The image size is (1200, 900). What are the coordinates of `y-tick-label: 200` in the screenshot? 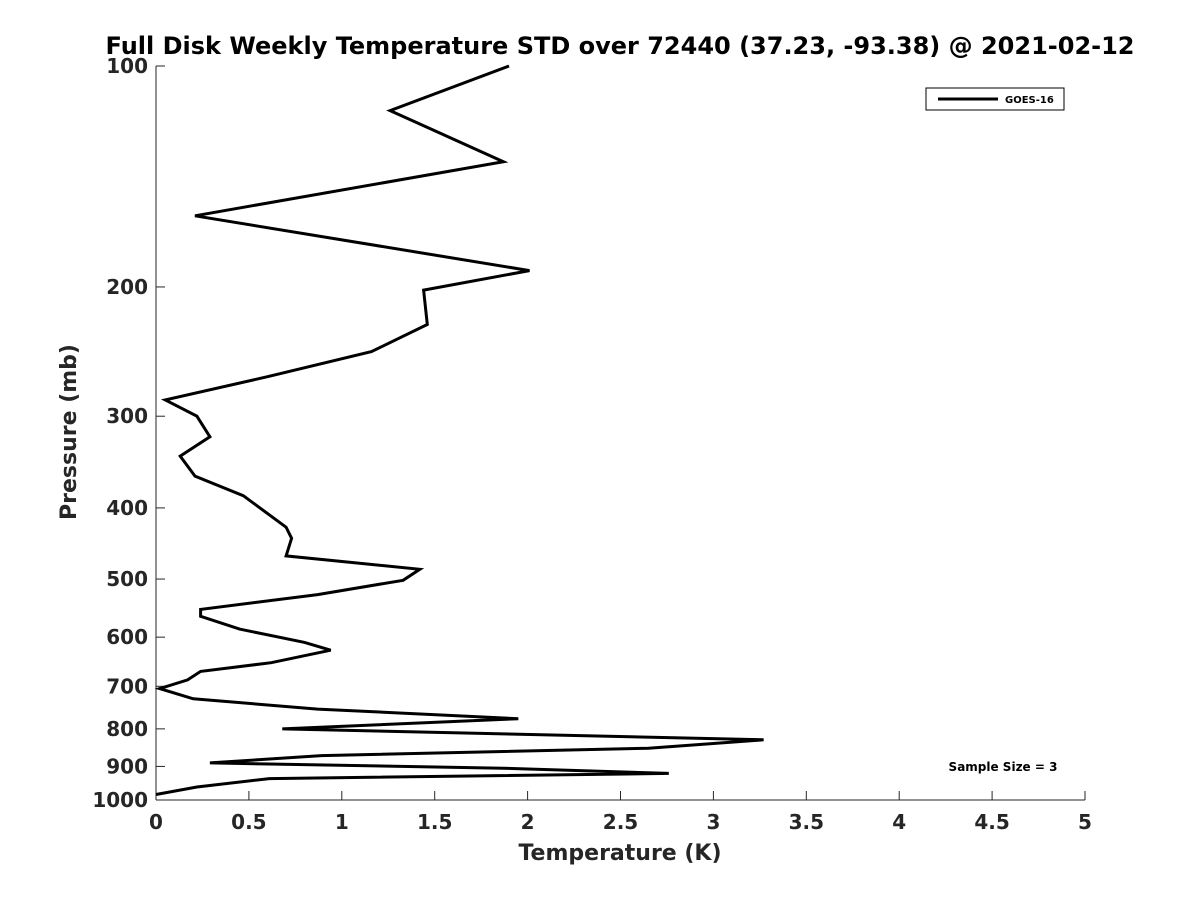 It's located at (127, 287).